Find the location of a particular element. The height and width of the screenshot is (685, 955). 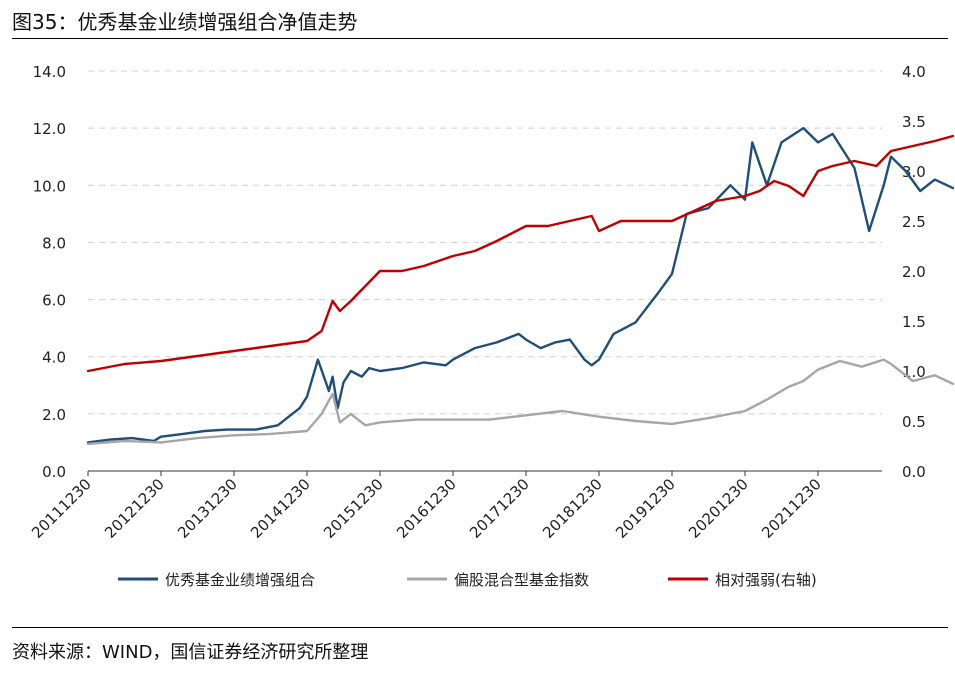

chart-title: 图35：优秀基金业绩增强组合净值走势 is located at coordinates (185, 22).